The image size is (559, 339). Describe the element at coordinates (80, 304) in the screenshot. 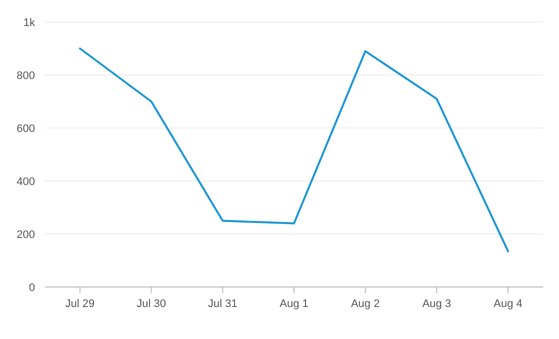

I see `x-tick-label: Jul 29` at that location.